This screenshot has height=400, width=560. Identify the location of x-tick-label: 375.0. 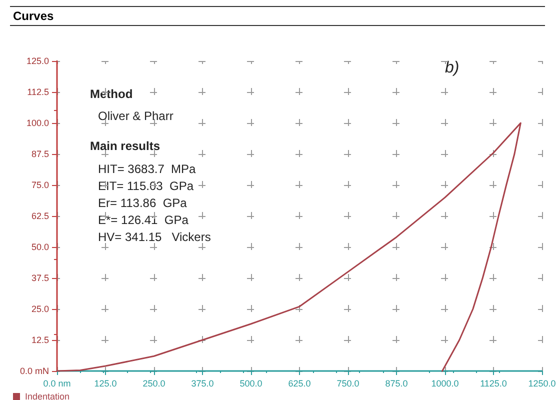
(202, 383).